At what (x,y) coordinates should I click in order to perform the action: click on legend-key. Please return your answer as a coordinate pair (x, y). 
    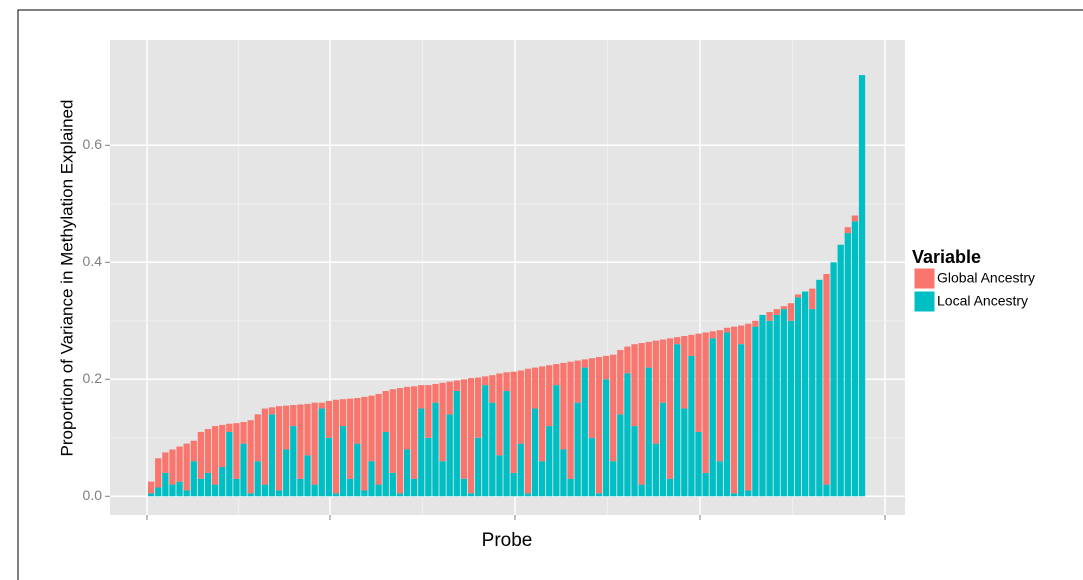
    Looking at the image, I should click on (924, 278).